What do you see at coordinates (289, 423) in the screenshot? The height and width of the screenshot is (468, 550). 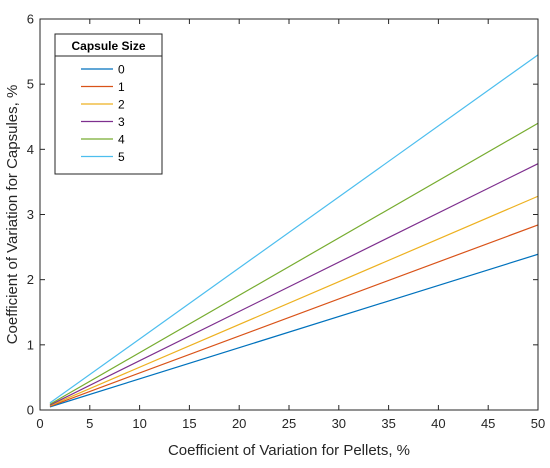 I see `x-tick-label: 25` at bounding box center [289, 423].